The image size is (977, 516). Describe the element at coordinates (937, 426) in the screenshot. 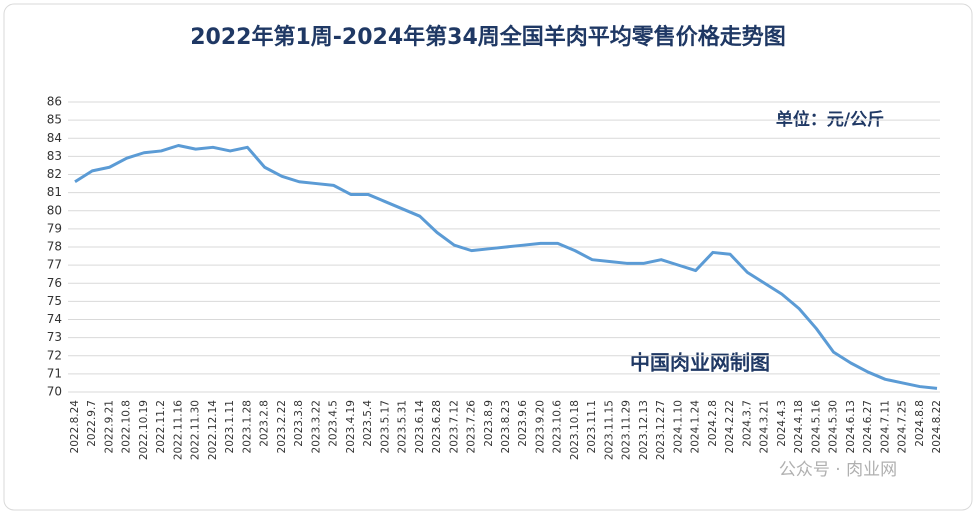

I see `x-tick-label: 2024.8.22` at that location.